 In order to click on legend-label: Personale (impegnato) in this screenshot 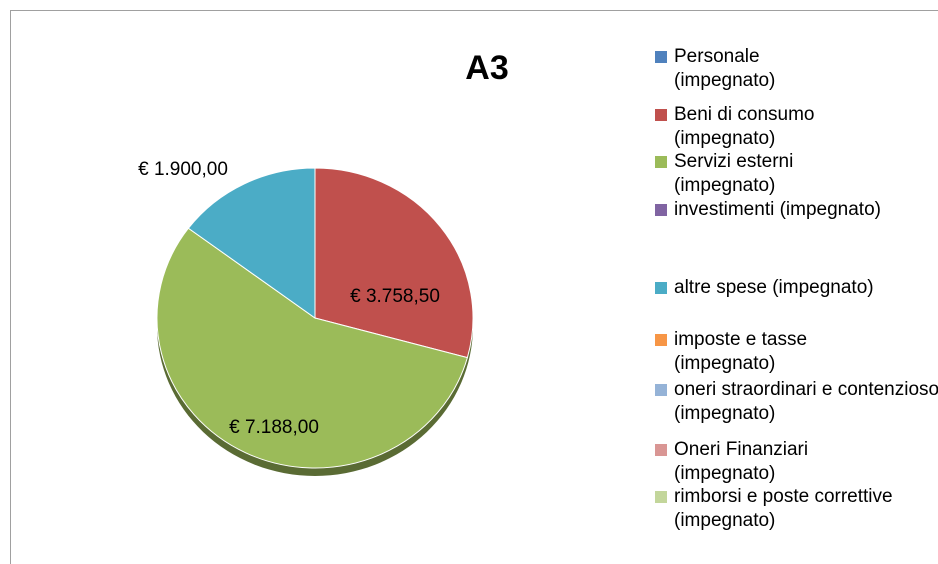, I will do `click(725, 68)`.